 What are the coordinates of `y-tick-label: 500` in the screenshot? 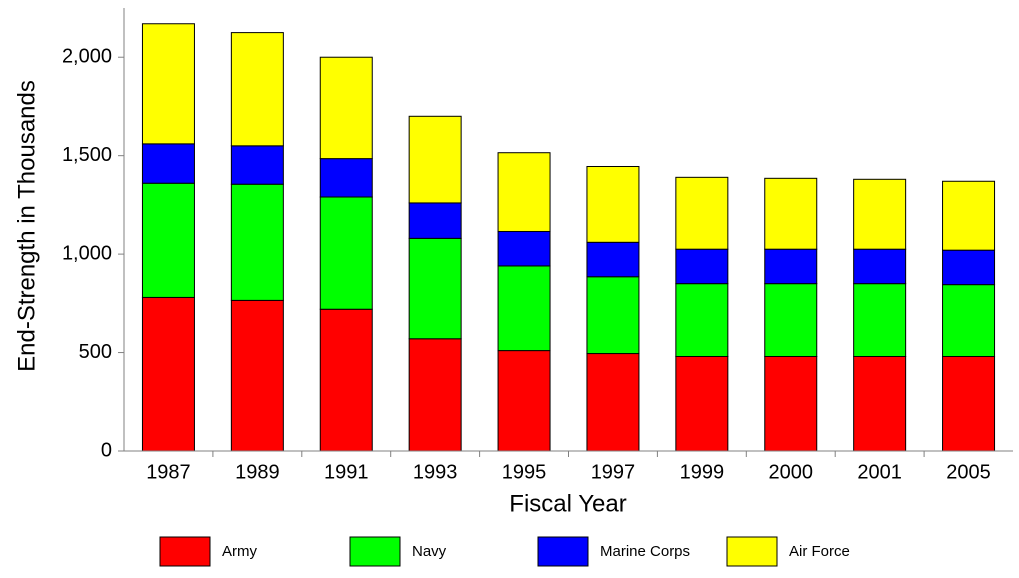 It's located at (95, 352).